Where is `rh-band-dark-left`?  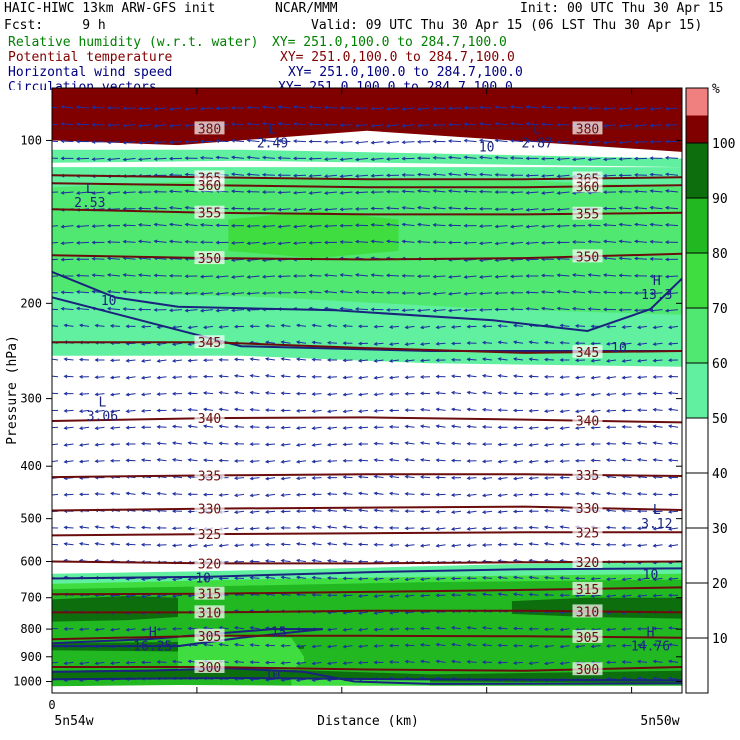 rh-band-dark-left is located at coordinates (115, 609).